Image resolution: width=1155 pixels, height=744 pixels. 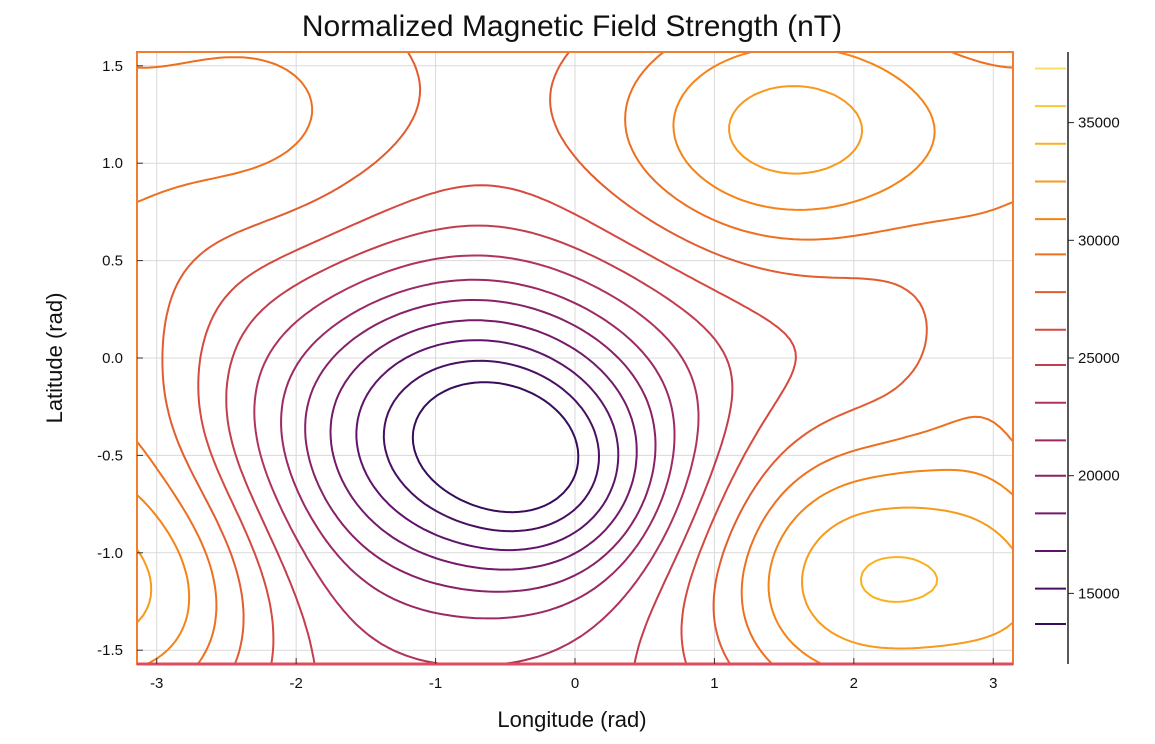 I want to click on y-tick-label-4: 0.5, so click(x=112, y=261).